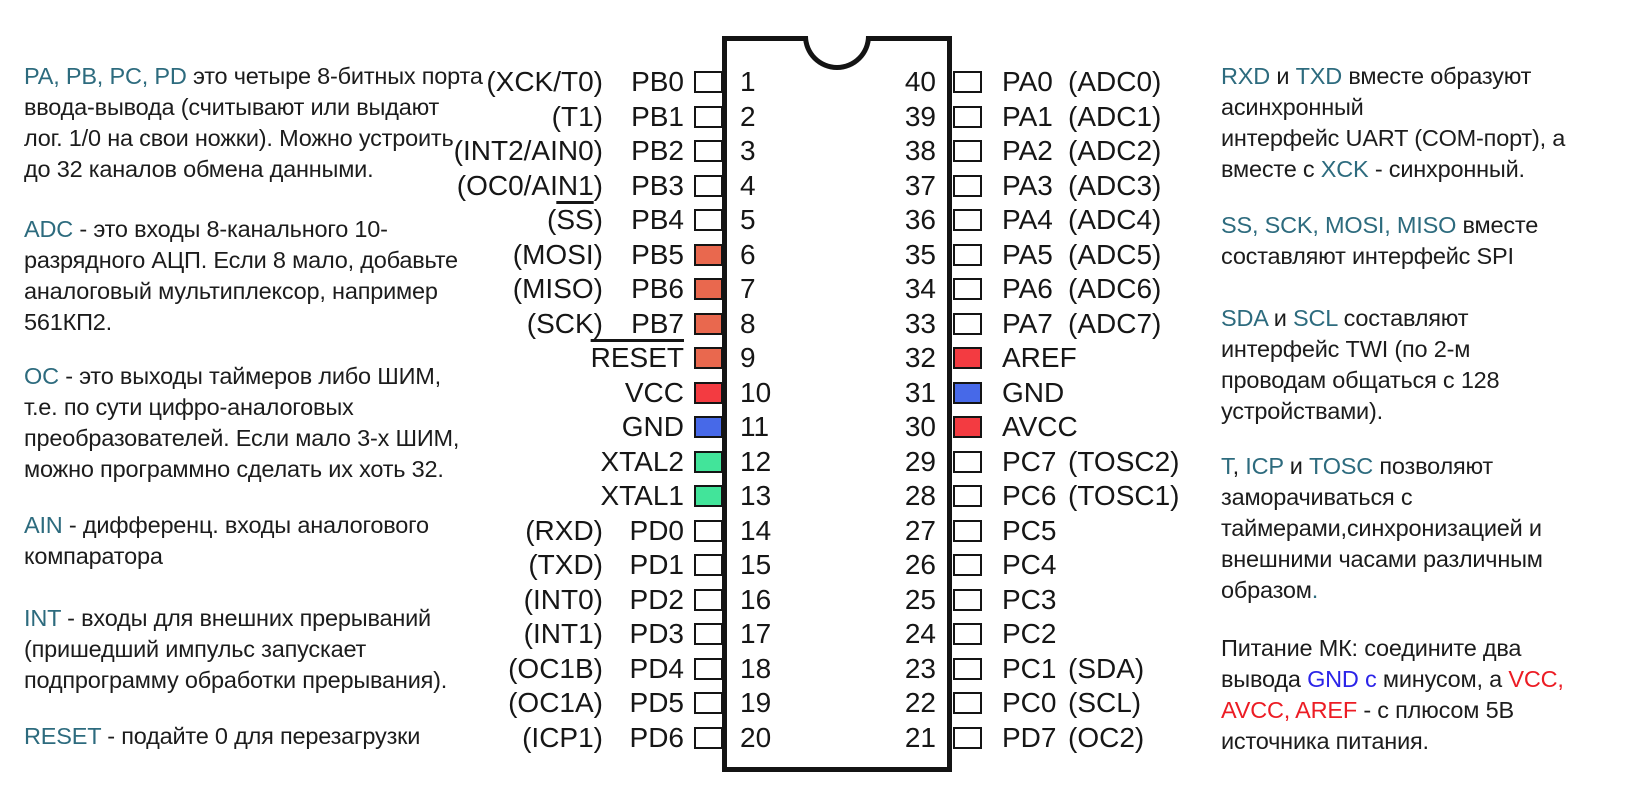  Describe the element at coordinates (920, 599) in the screenshot. I see `pin-number: 25` at that location.